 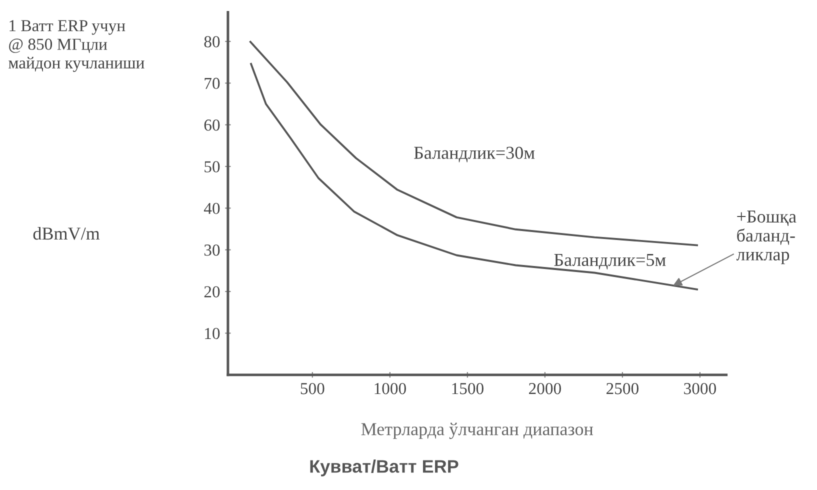 I want to click on x-tick-label: 2500, so click(x=622, y=388).